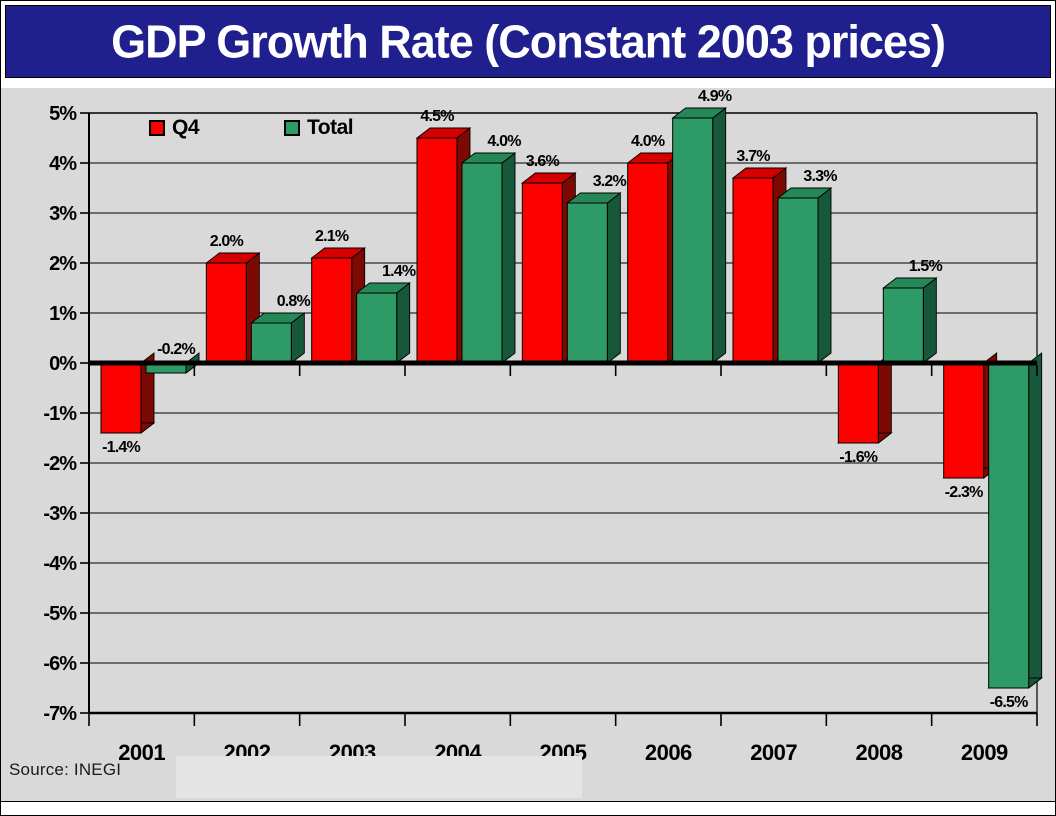 The image size is (1056, 816). Describe the element at coordinates (648, 141) in the screenshot. I see `data-label-Q4-2006: 4.0%` at that location.